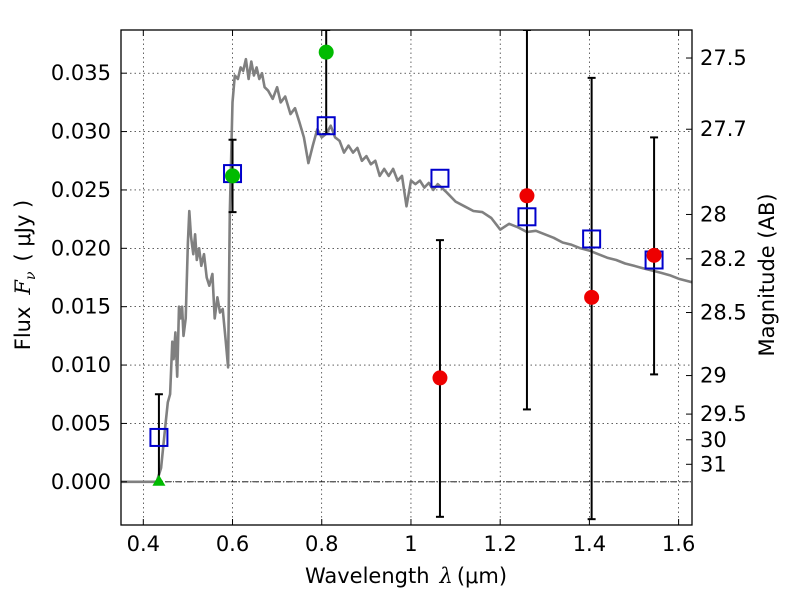 The image size is (800, 605). What do you see at coordinates (81, 423) in the screenshot?
I see `y-tick-label: 0.005` at bounding box center [81, 423].